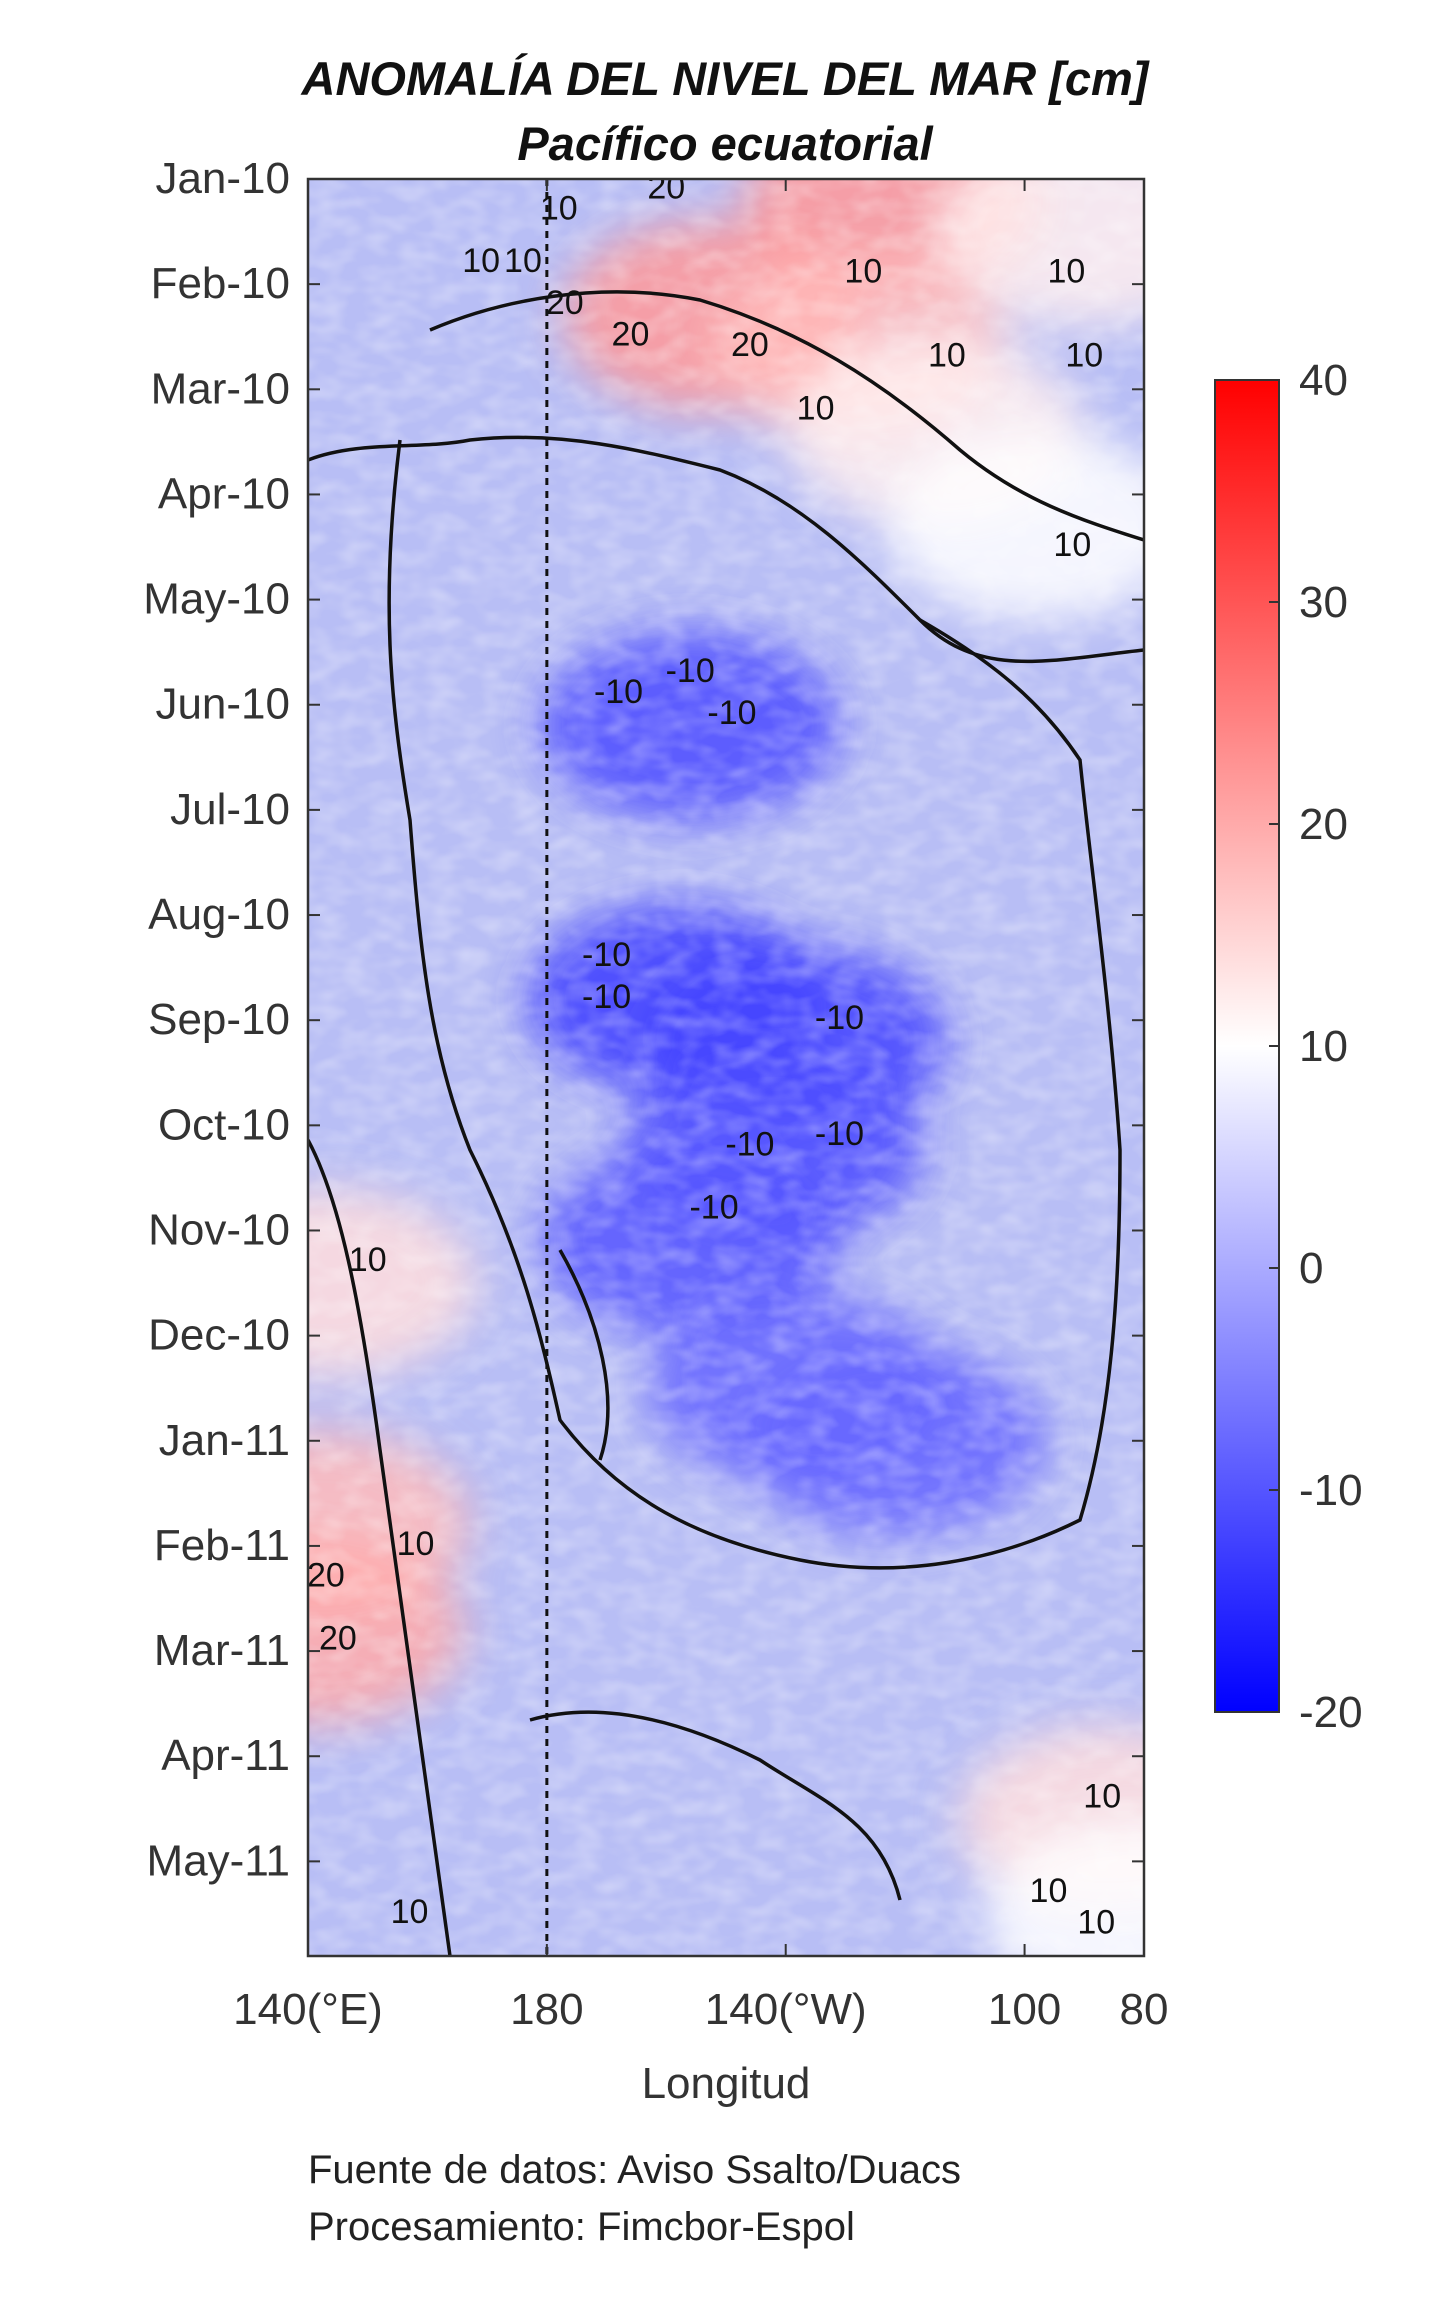  Describe the element at coordinates (1323, 1046) in the screenshot. I see `colorbar-tick-label-3: 10` at that location.